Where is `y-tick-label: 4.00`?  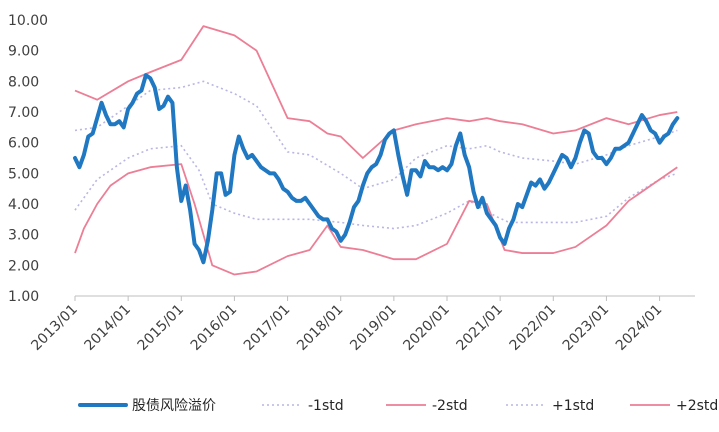 y-tick-label: 4.00 is located at coordinates (23, 205).